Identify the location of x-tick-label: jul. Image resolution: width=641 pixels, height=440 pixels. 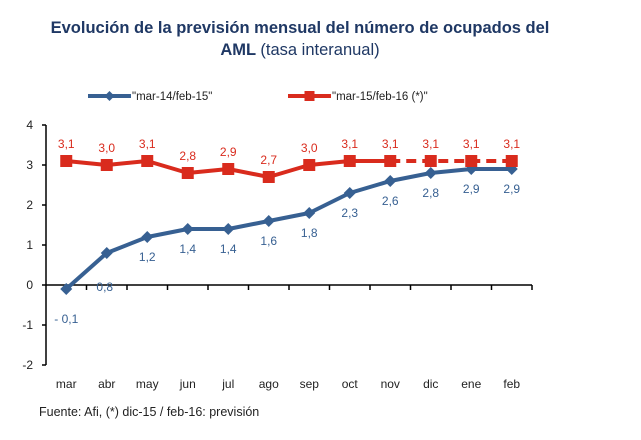
(227, 384).